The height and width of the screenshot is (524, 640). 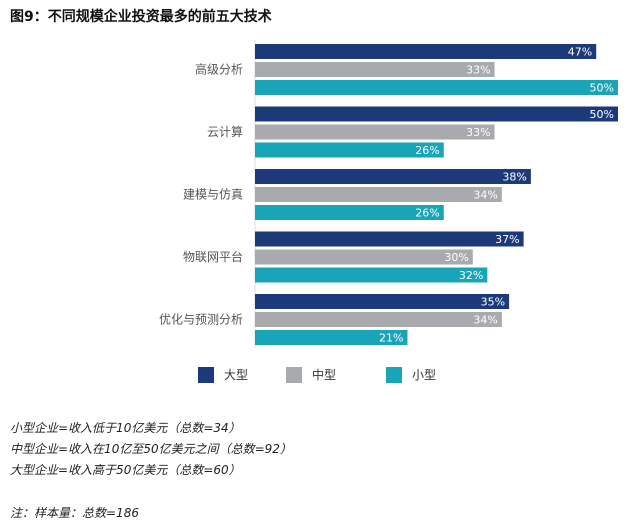 What do you see at coordinates (74, 513) in the screenshot?
I see `sample-size-note: 注：样本量：总数=186` at bounding box center [74, 513].